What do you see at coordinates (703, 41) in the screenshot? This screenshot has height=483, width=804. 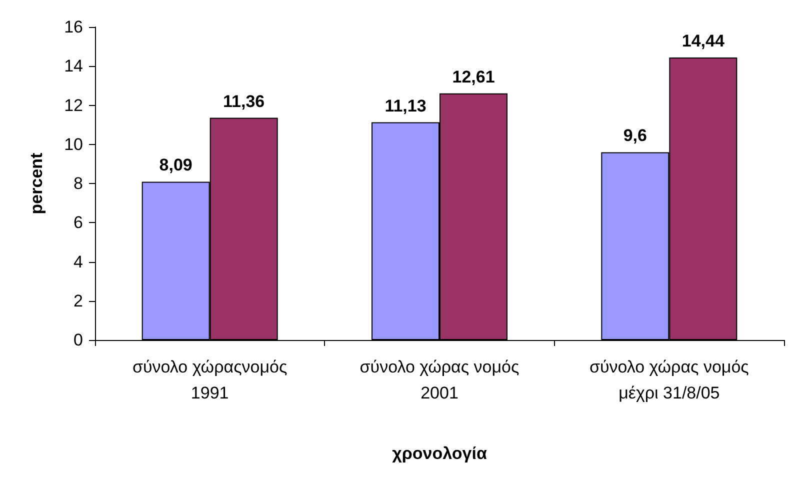 I see `data-label: 14,44` at bounding box center [703, 41].